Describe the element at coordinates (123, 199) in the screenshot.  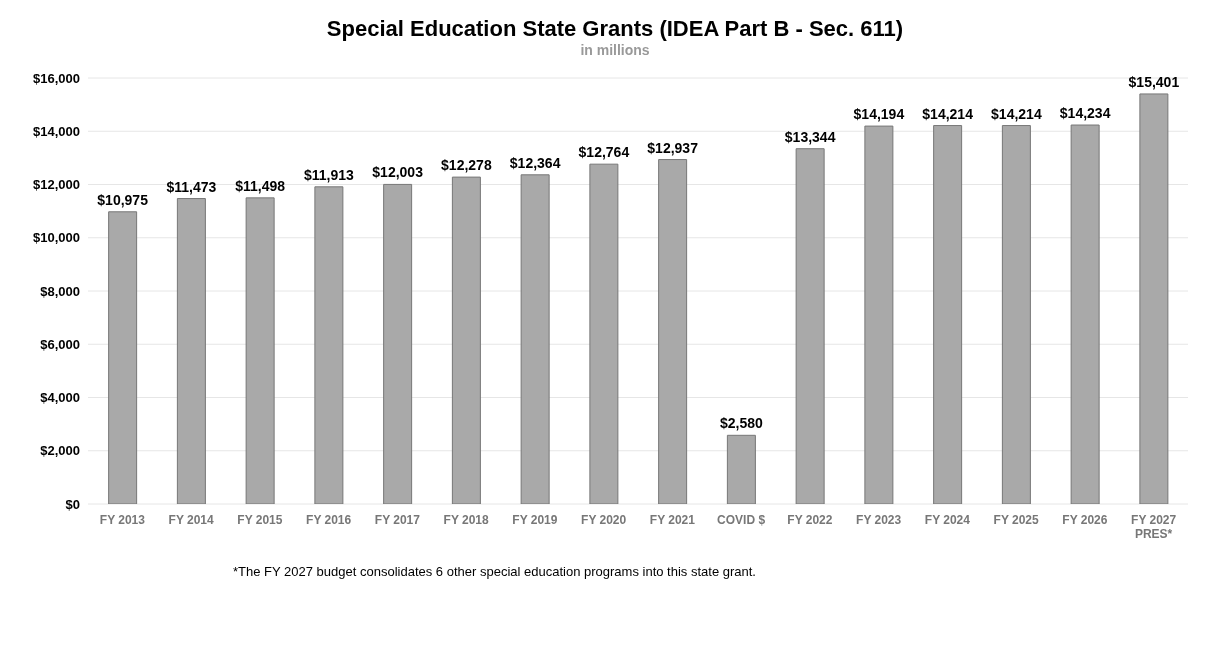
I see `data-label: $10,975` at that location.